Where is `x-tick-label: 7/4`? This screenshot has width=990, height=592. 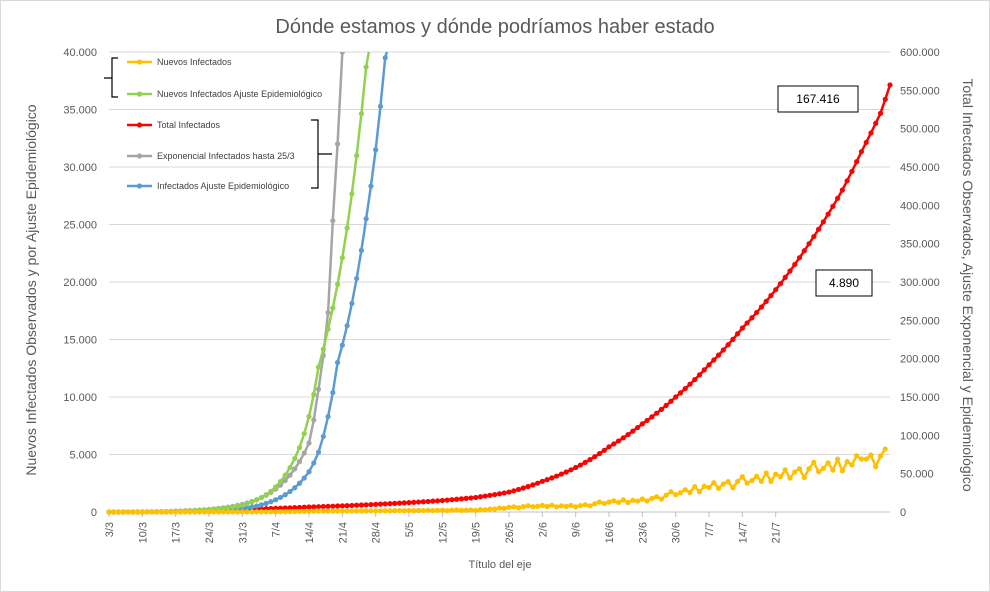
x-tick-label: 7/4 is located at coordinates (277, 529).